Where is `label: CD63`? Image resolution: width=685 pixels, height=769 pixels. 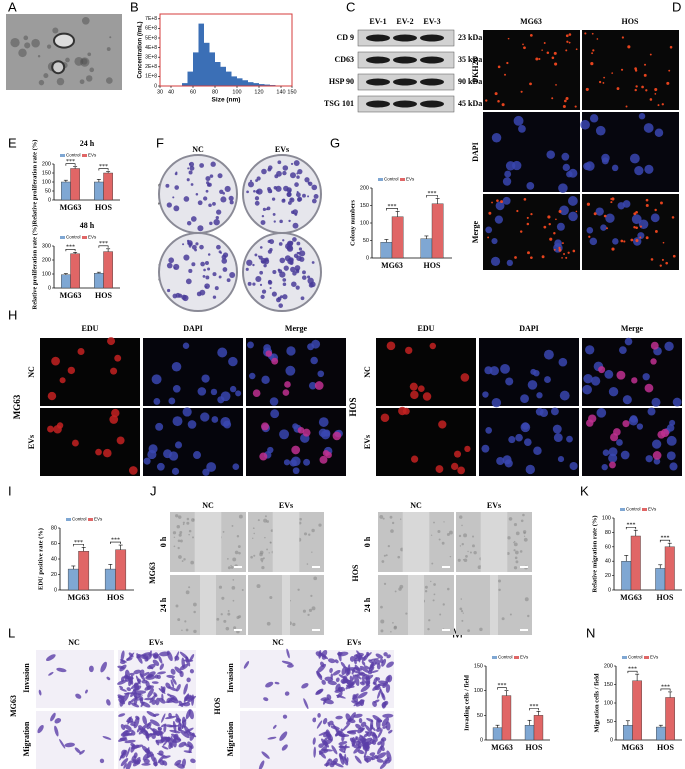
label: CD63 is located at coordinates (344, 59).